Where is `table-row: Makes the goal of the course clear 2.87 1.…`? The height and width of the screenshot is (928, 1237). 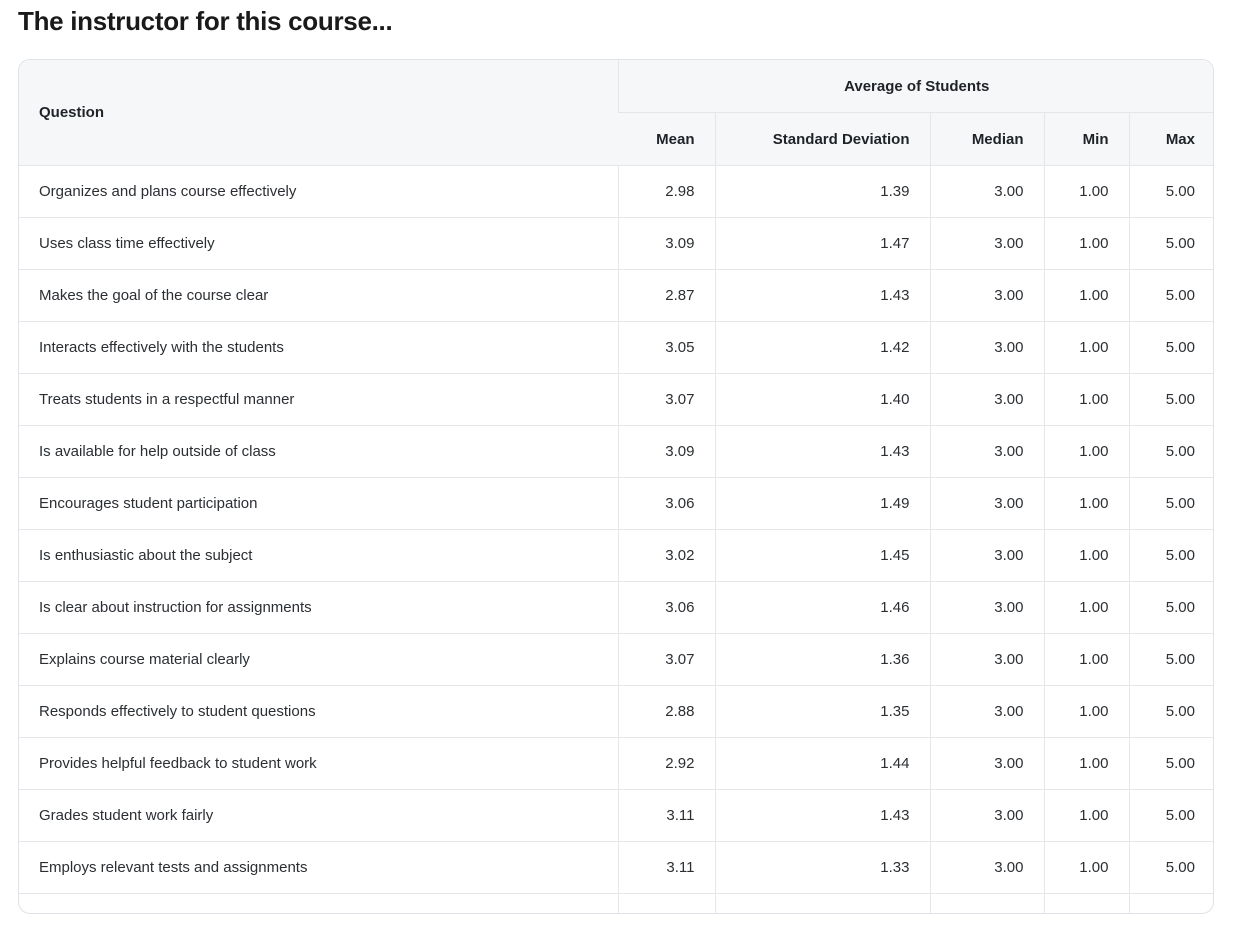
table-row: Makes the goal of the course clear 2.87 1.… is located at coordinates (616, 295).